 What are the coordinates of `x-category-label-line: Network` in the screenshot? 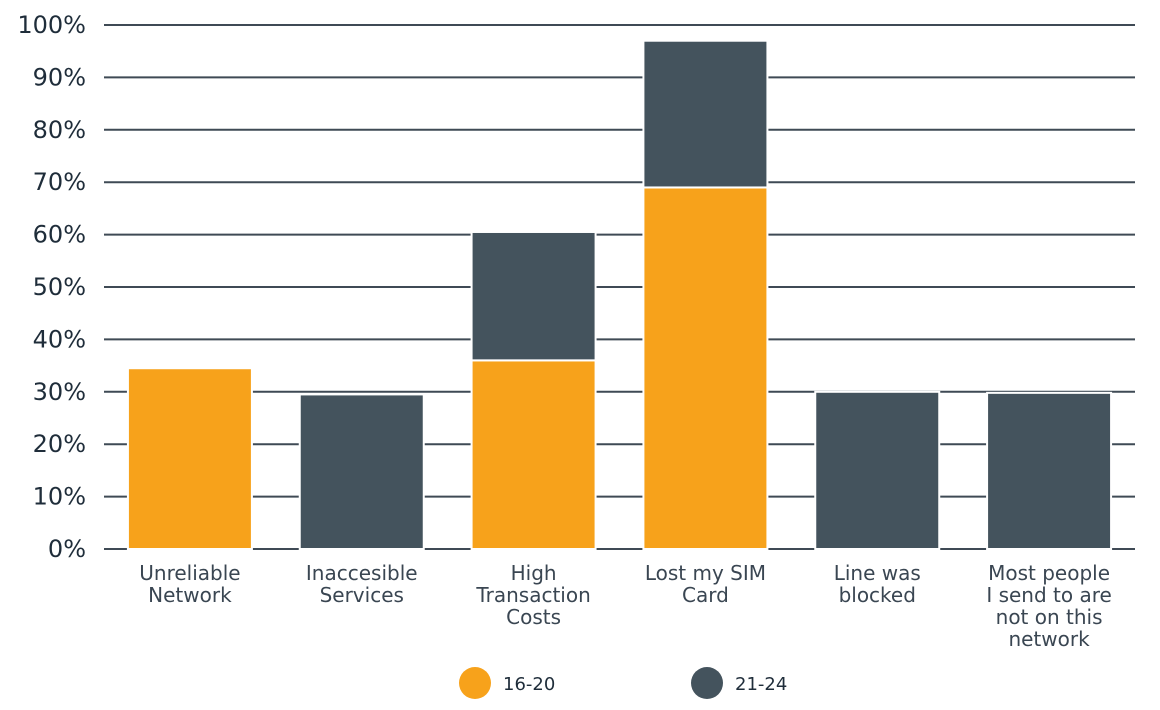 It's located at (190, 595).